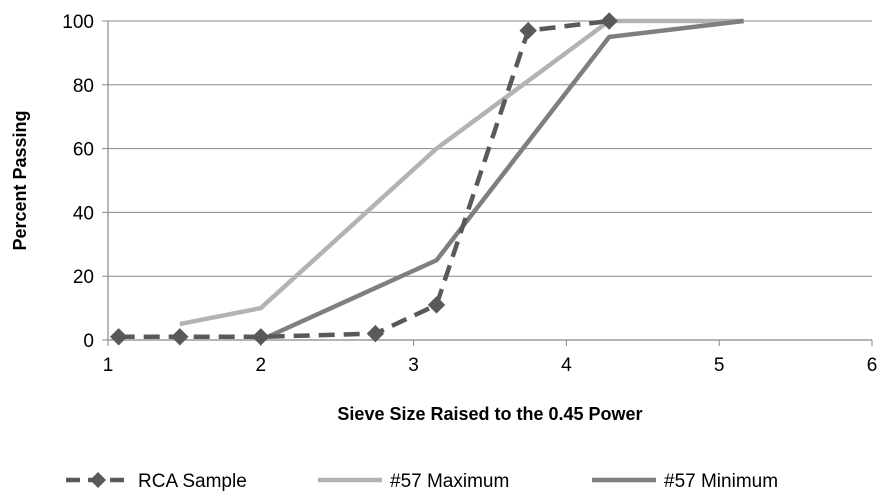 Image resolution: width=881 pixels, height=500 pixels. Describe the element at coordinates (192, 481) in the screenshot. I see `legend-label: RCA Sample` at that location.